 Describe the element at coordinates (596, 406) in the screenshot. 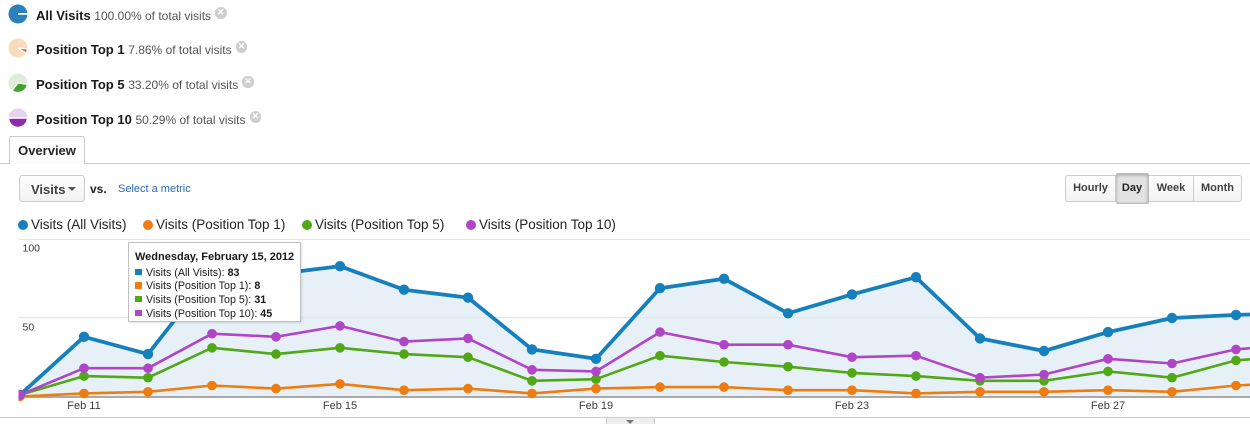

I see `svg-text: Feb 19` at that location.